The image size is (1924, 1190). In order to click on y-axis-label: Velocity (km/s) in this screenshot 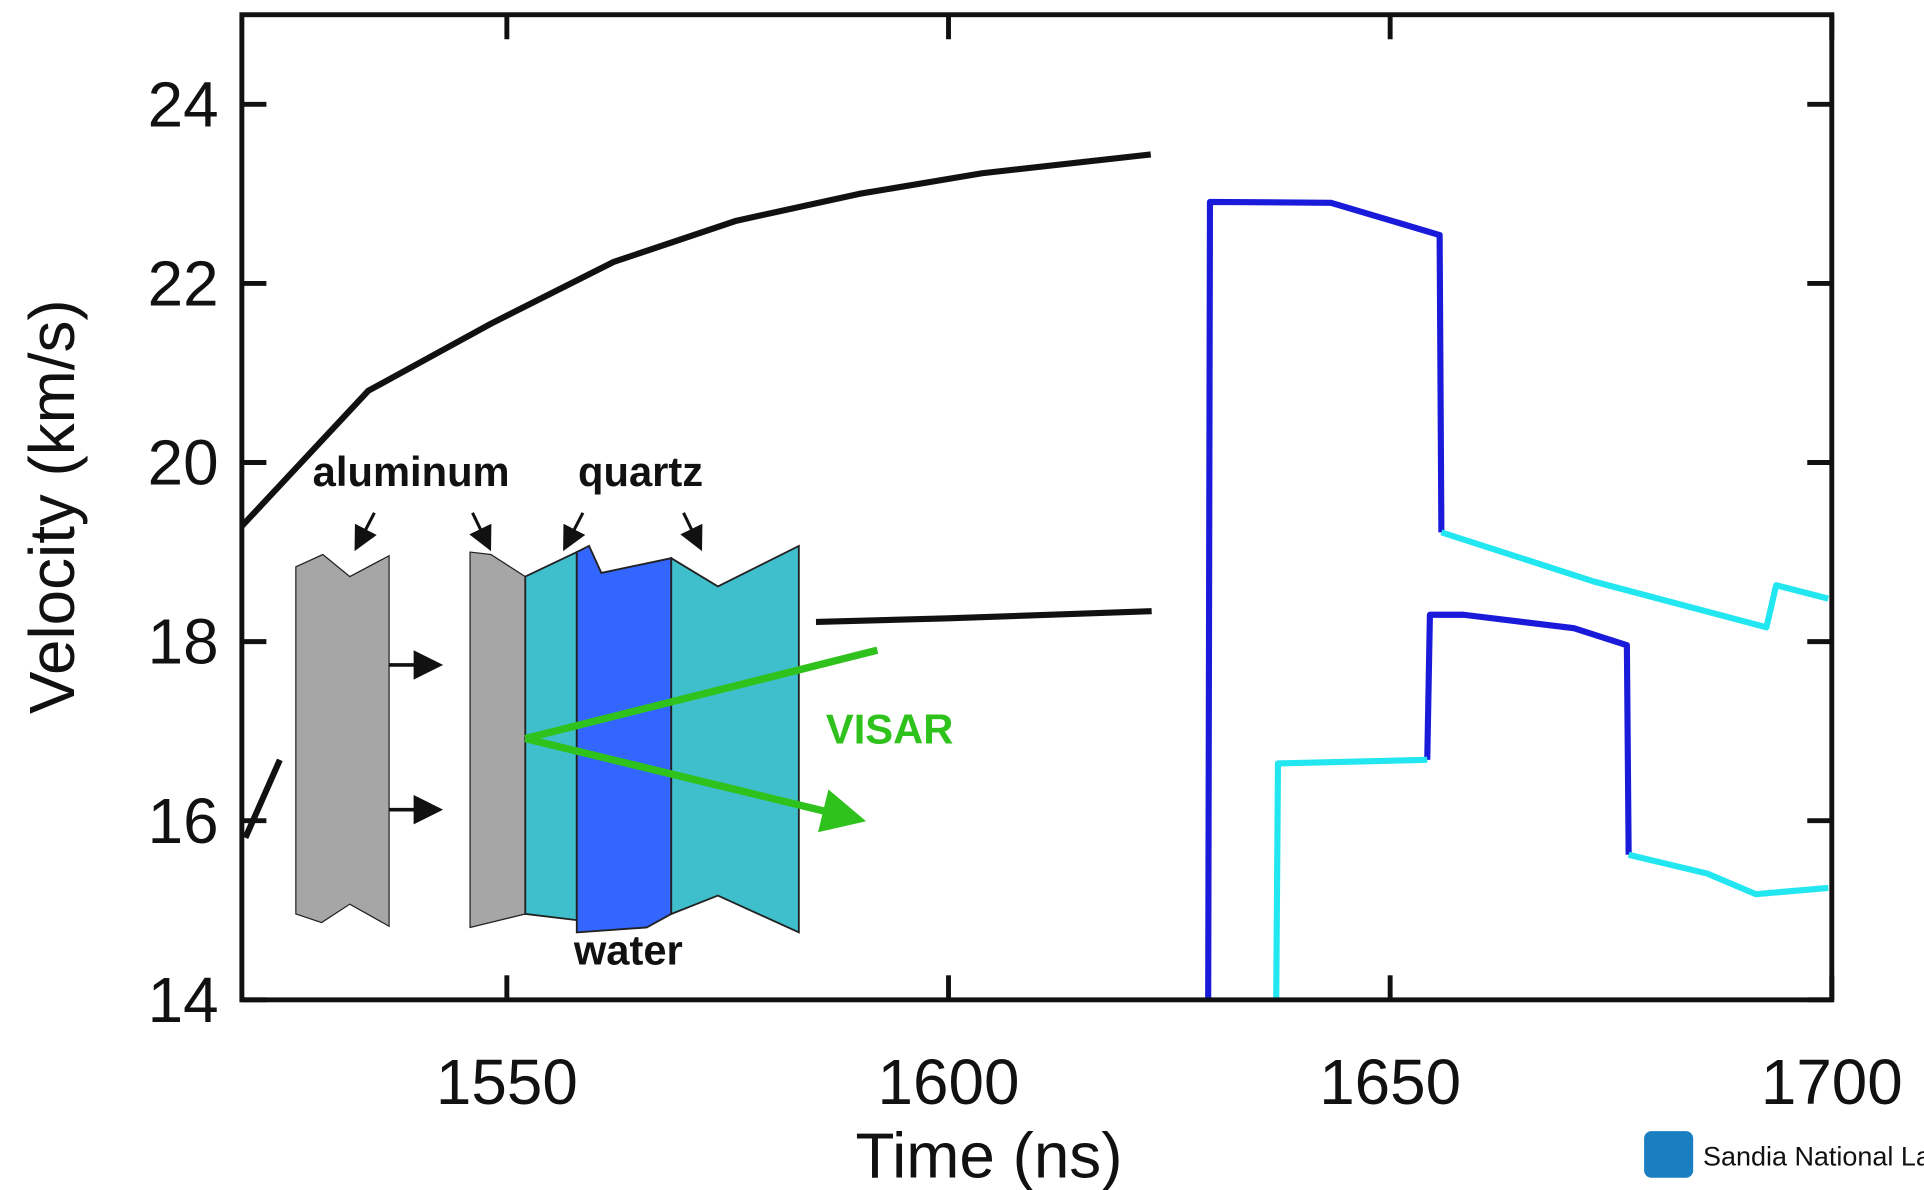, I will do `click(52, 506)`.